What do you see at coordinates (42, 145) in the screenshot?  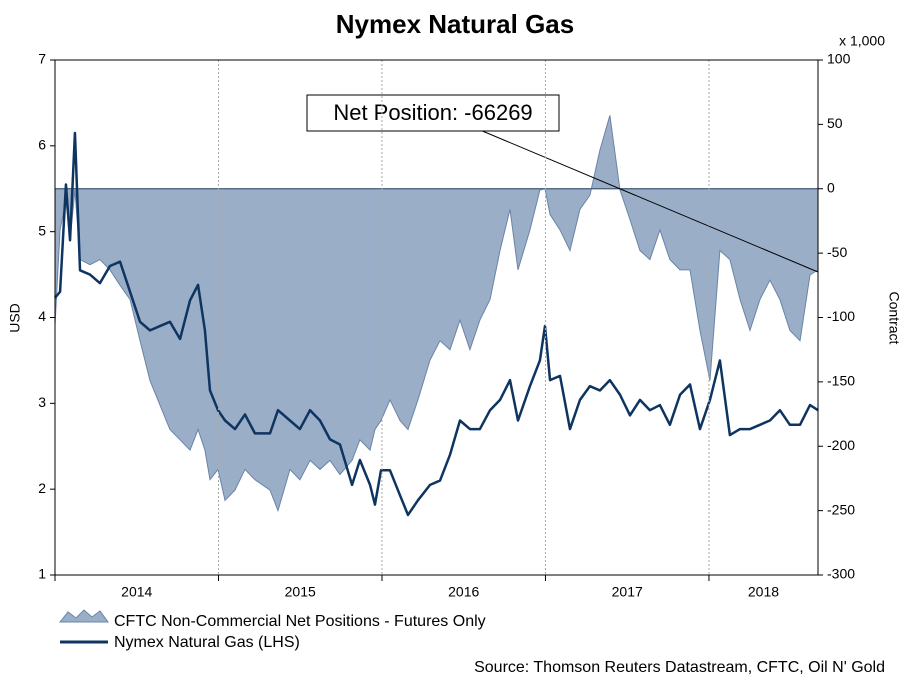 I see `y-tick-label: 6` at bounding box center [42, 145].